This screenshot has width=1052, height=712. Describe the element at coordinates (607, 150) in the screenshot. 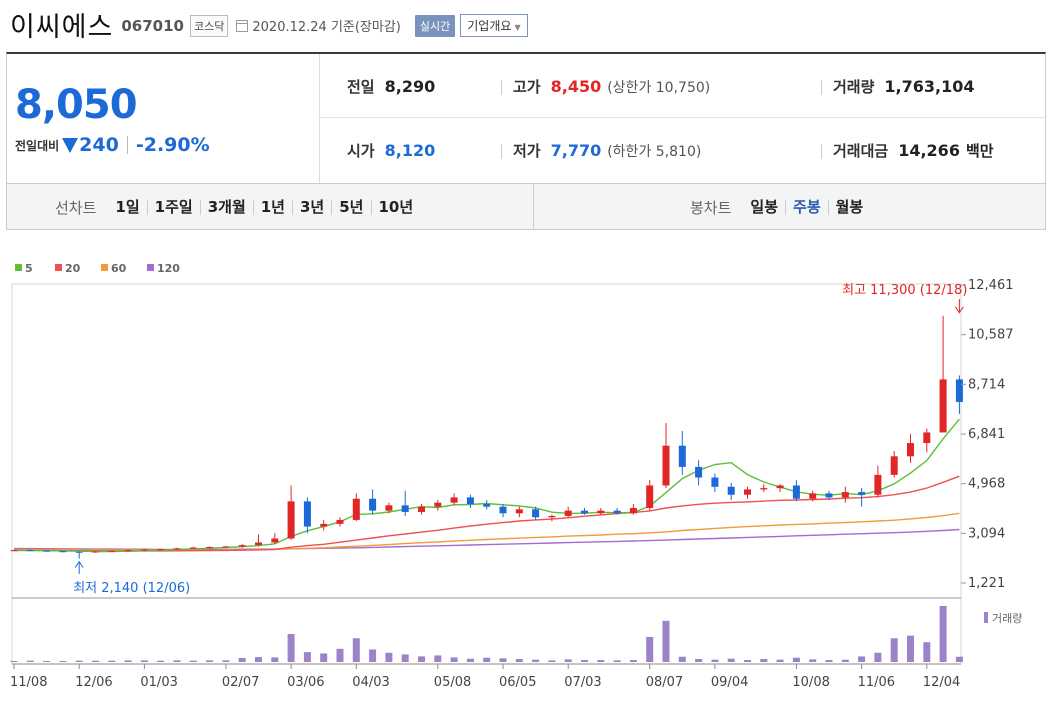

I see `low-price: 저가 7,770 (하한가 5,810)` at that location.